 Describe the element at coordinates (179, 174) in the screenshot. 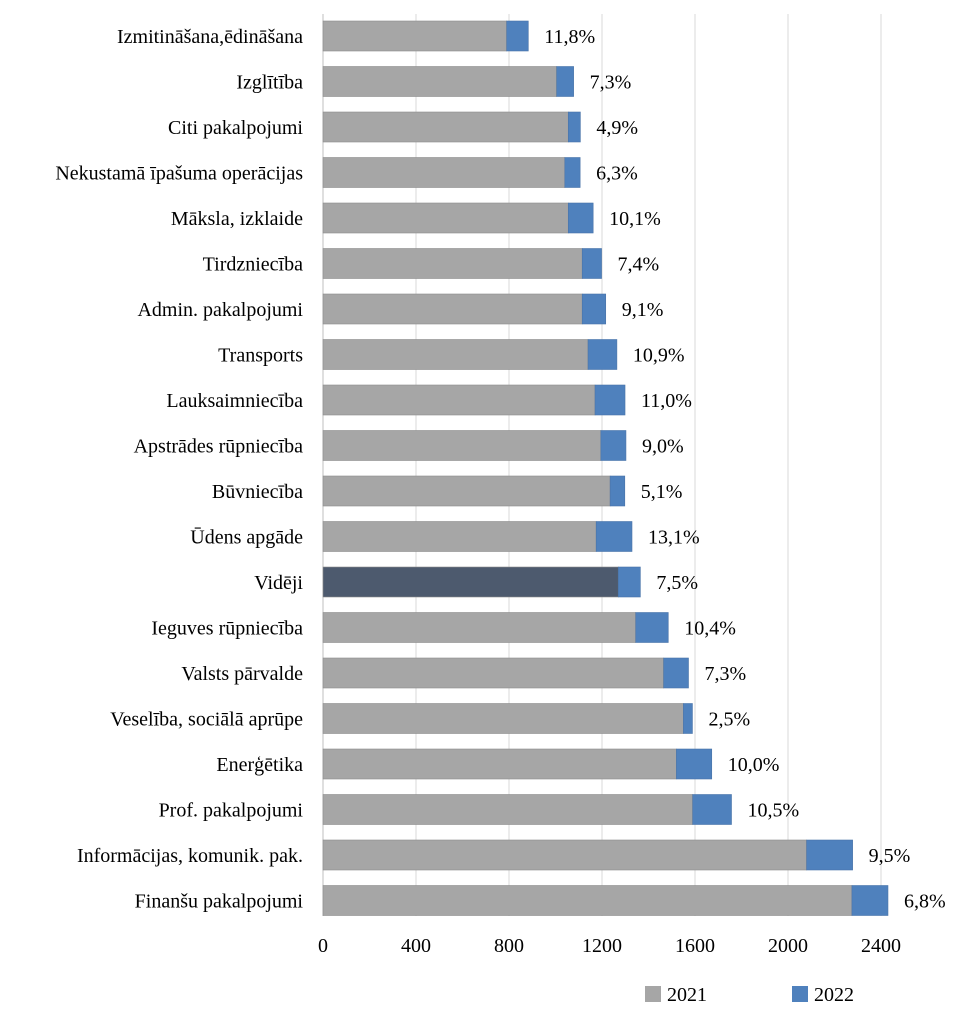

I see `category-label: Nekustamā īpašuma operācijas` at that location.